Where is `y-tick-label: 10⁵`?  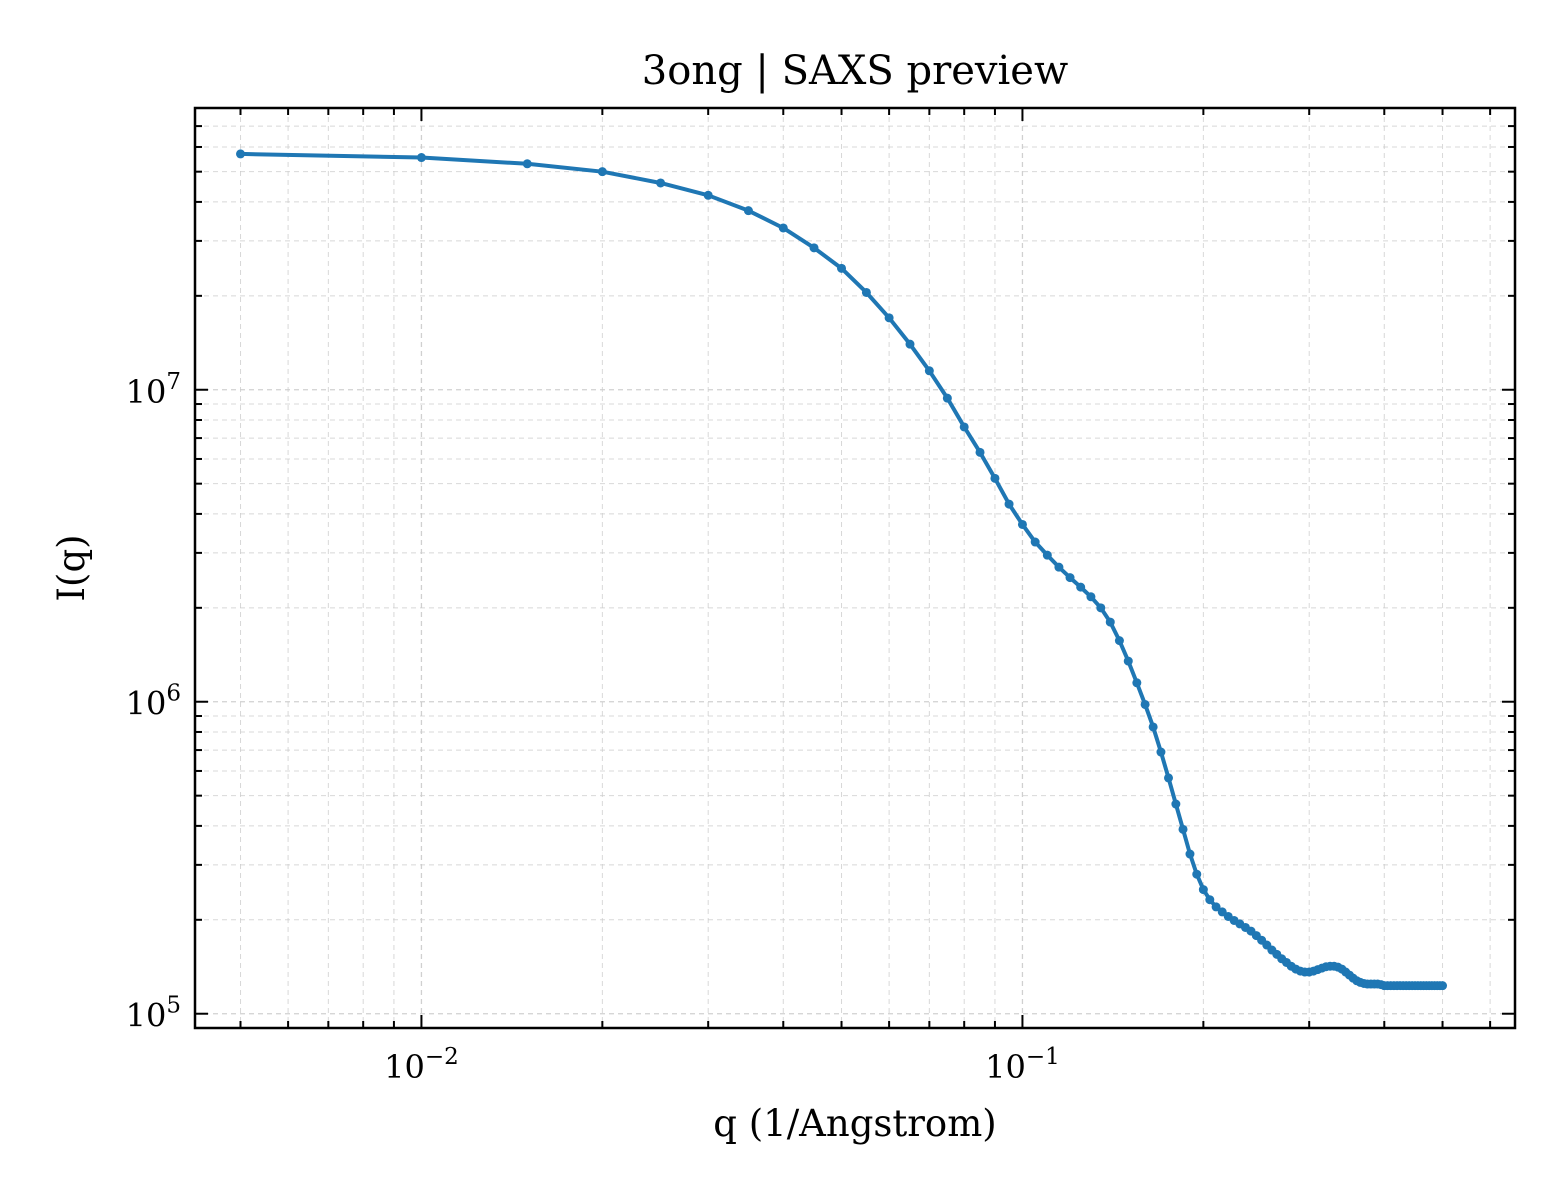
y-tick-label: 10⁵ is located at coordinates (153, 1014).